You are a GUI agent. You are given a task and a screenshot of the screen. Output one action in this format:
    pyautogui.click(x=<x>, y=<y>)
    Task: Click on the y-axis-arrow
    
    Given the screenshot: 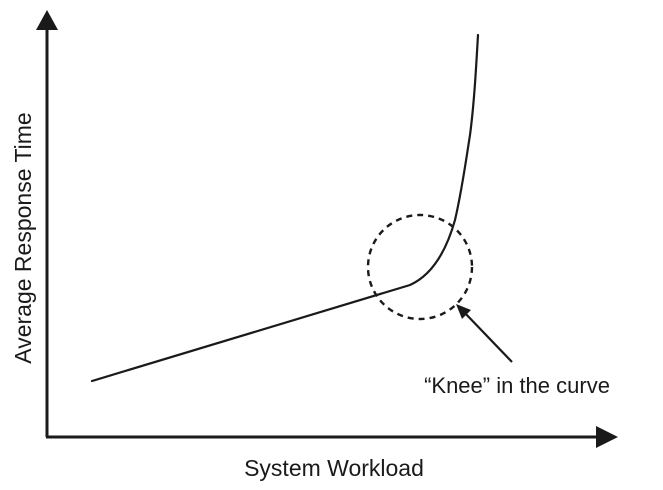 What is the action you would take?
    pyautogui.click(x=47, y=20)
    